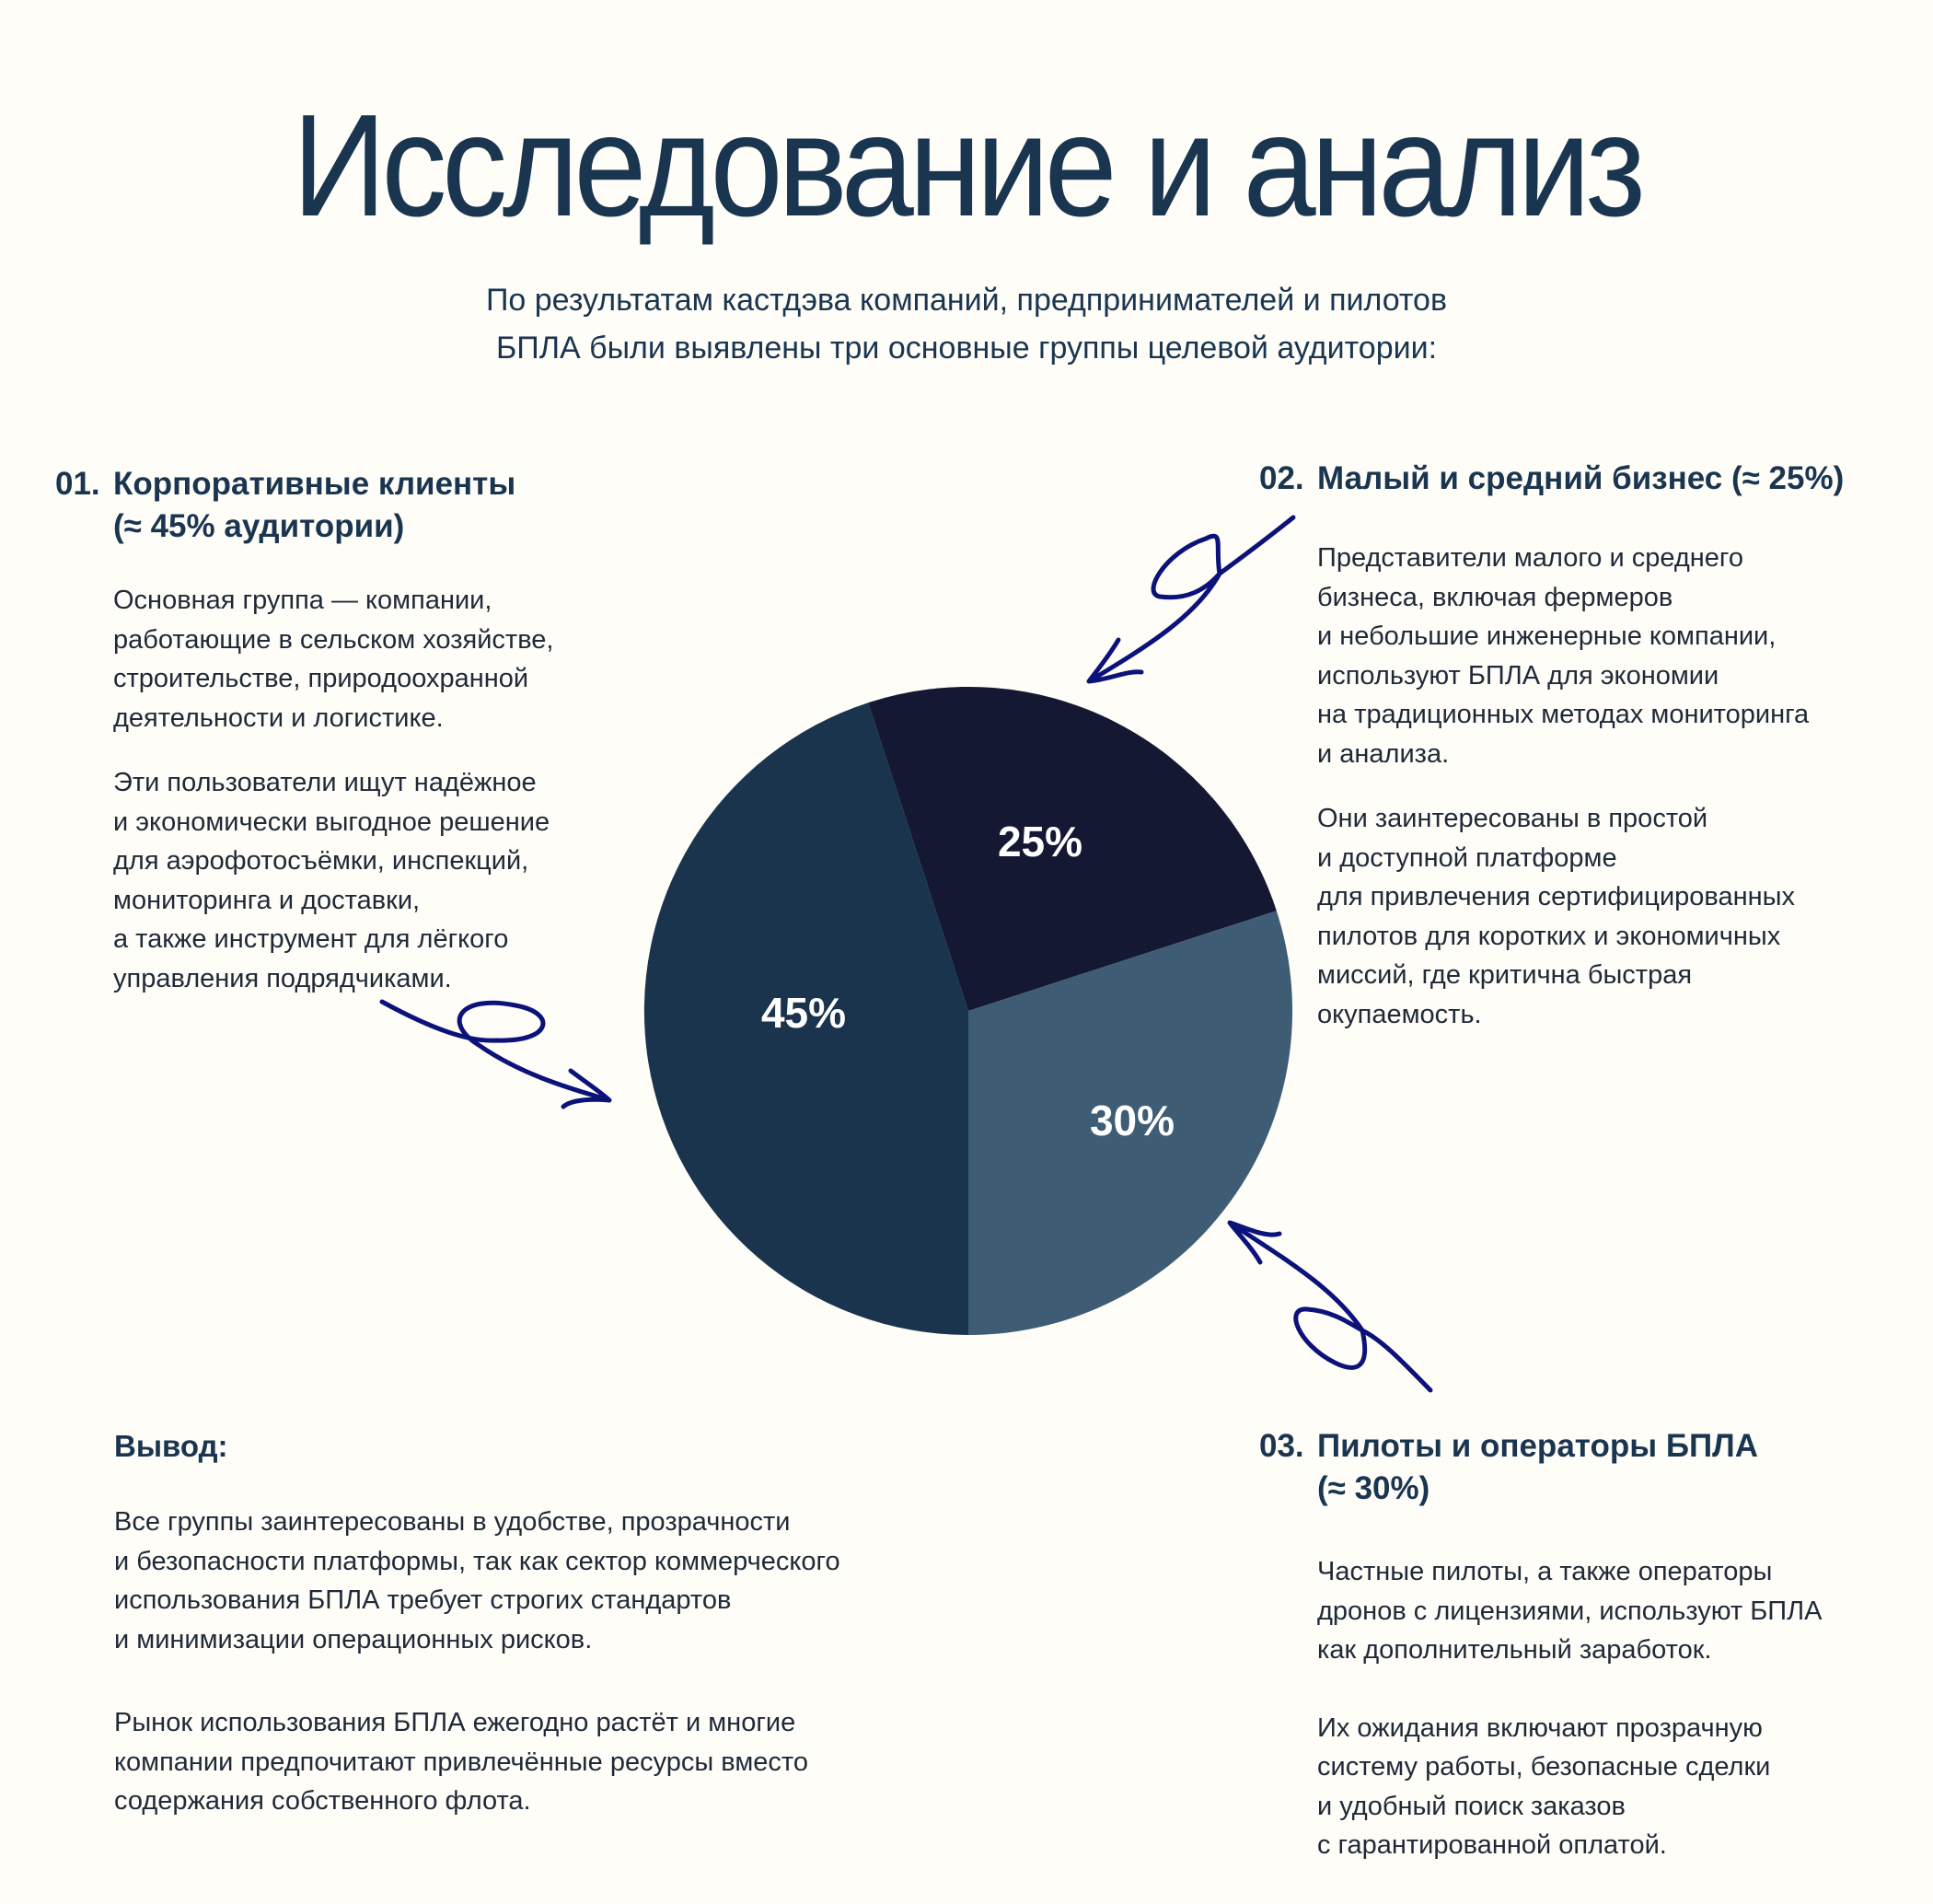 The image size is (1933, 1904). I want to click on pie-slice-corporate, so click(805, 1018).